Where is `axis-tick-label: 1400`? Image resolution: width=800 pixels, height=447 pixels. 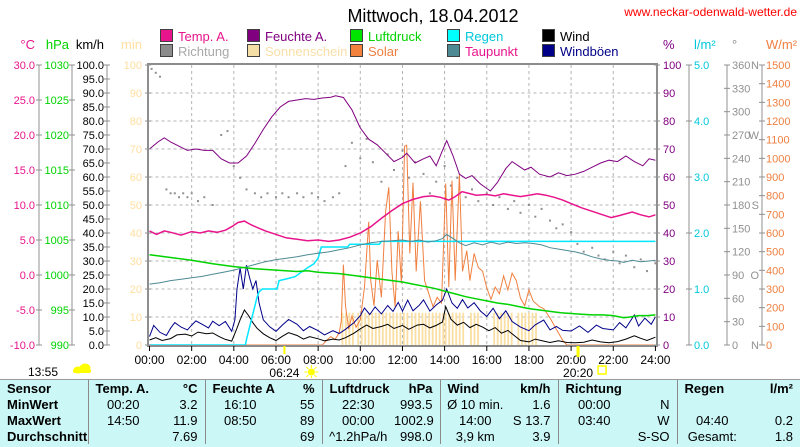
axis-tick-label: 1400 is located at coordinates (778, 85).